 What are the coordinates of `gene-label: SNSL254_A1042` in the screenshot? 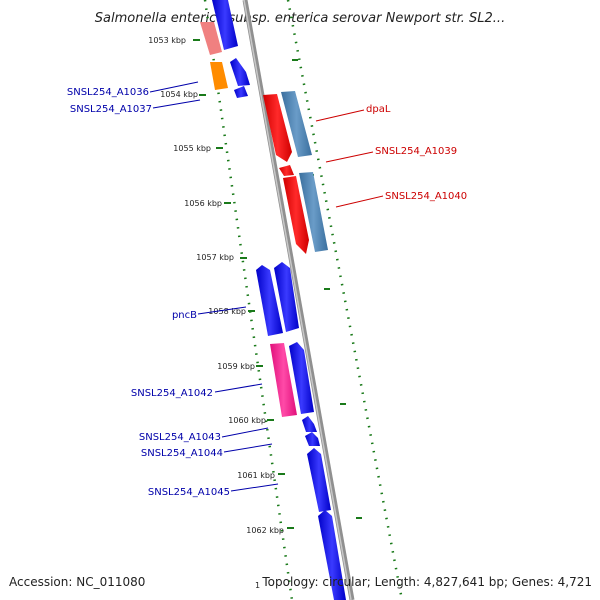 It's located at (172, 393).